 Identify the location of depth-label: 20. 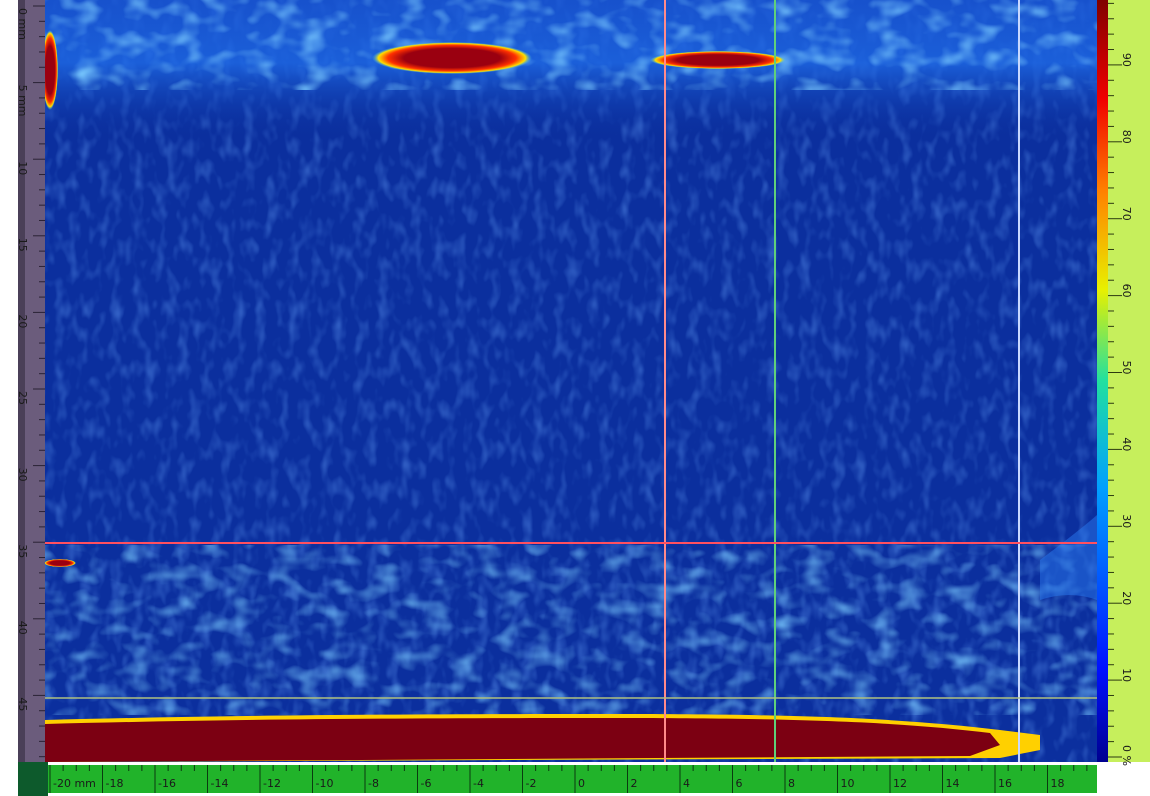
(22, 321).